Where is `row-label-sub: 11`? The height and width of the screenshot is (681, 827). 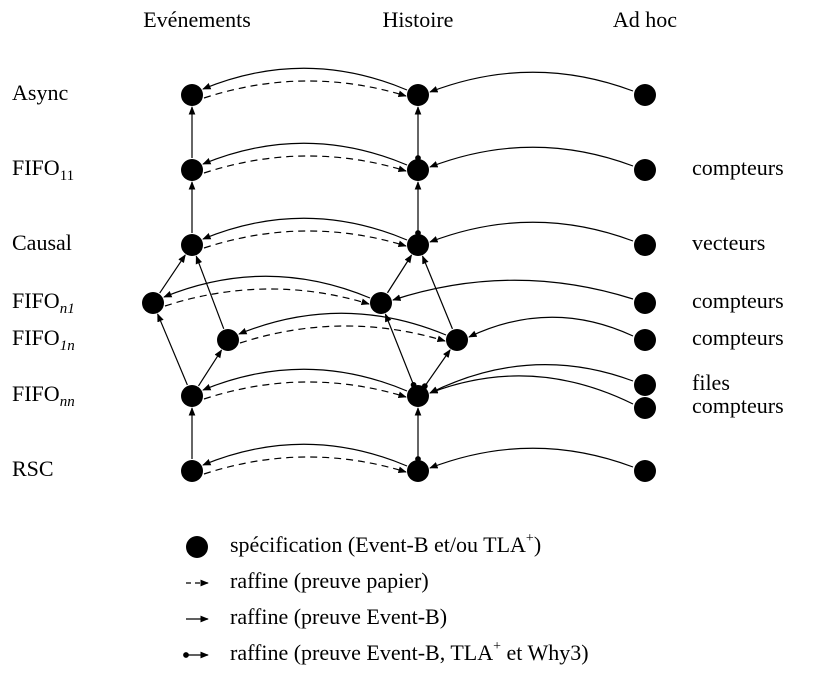 row-label-sub: 11 is located at coordinates (67, 176).